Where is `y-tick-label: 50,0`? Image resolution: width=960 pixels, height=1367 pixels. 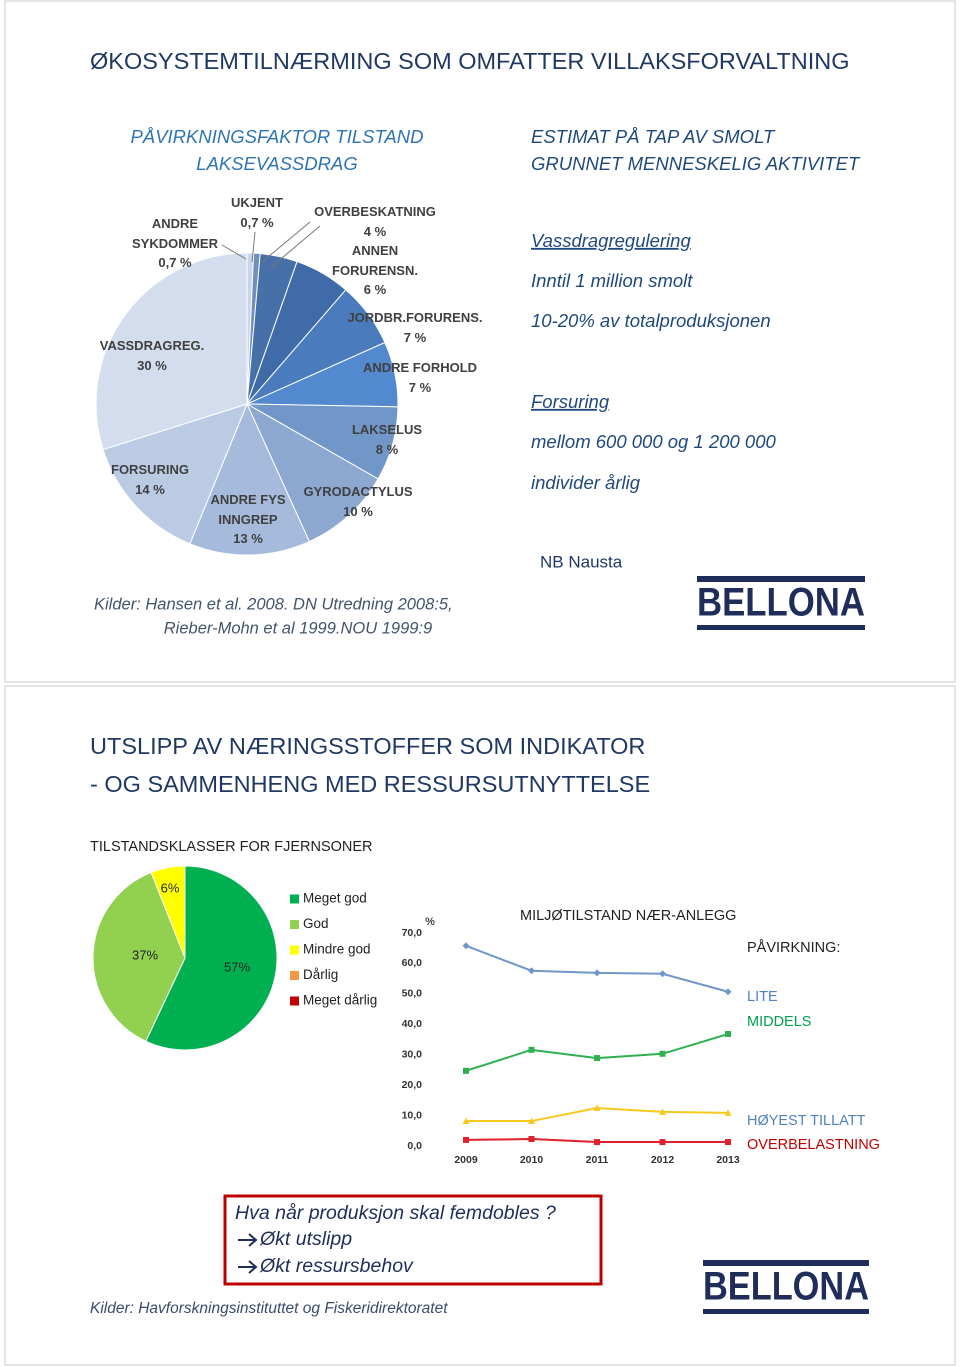 y-tick-label: 50,0 is located at coordinates (412, 994).